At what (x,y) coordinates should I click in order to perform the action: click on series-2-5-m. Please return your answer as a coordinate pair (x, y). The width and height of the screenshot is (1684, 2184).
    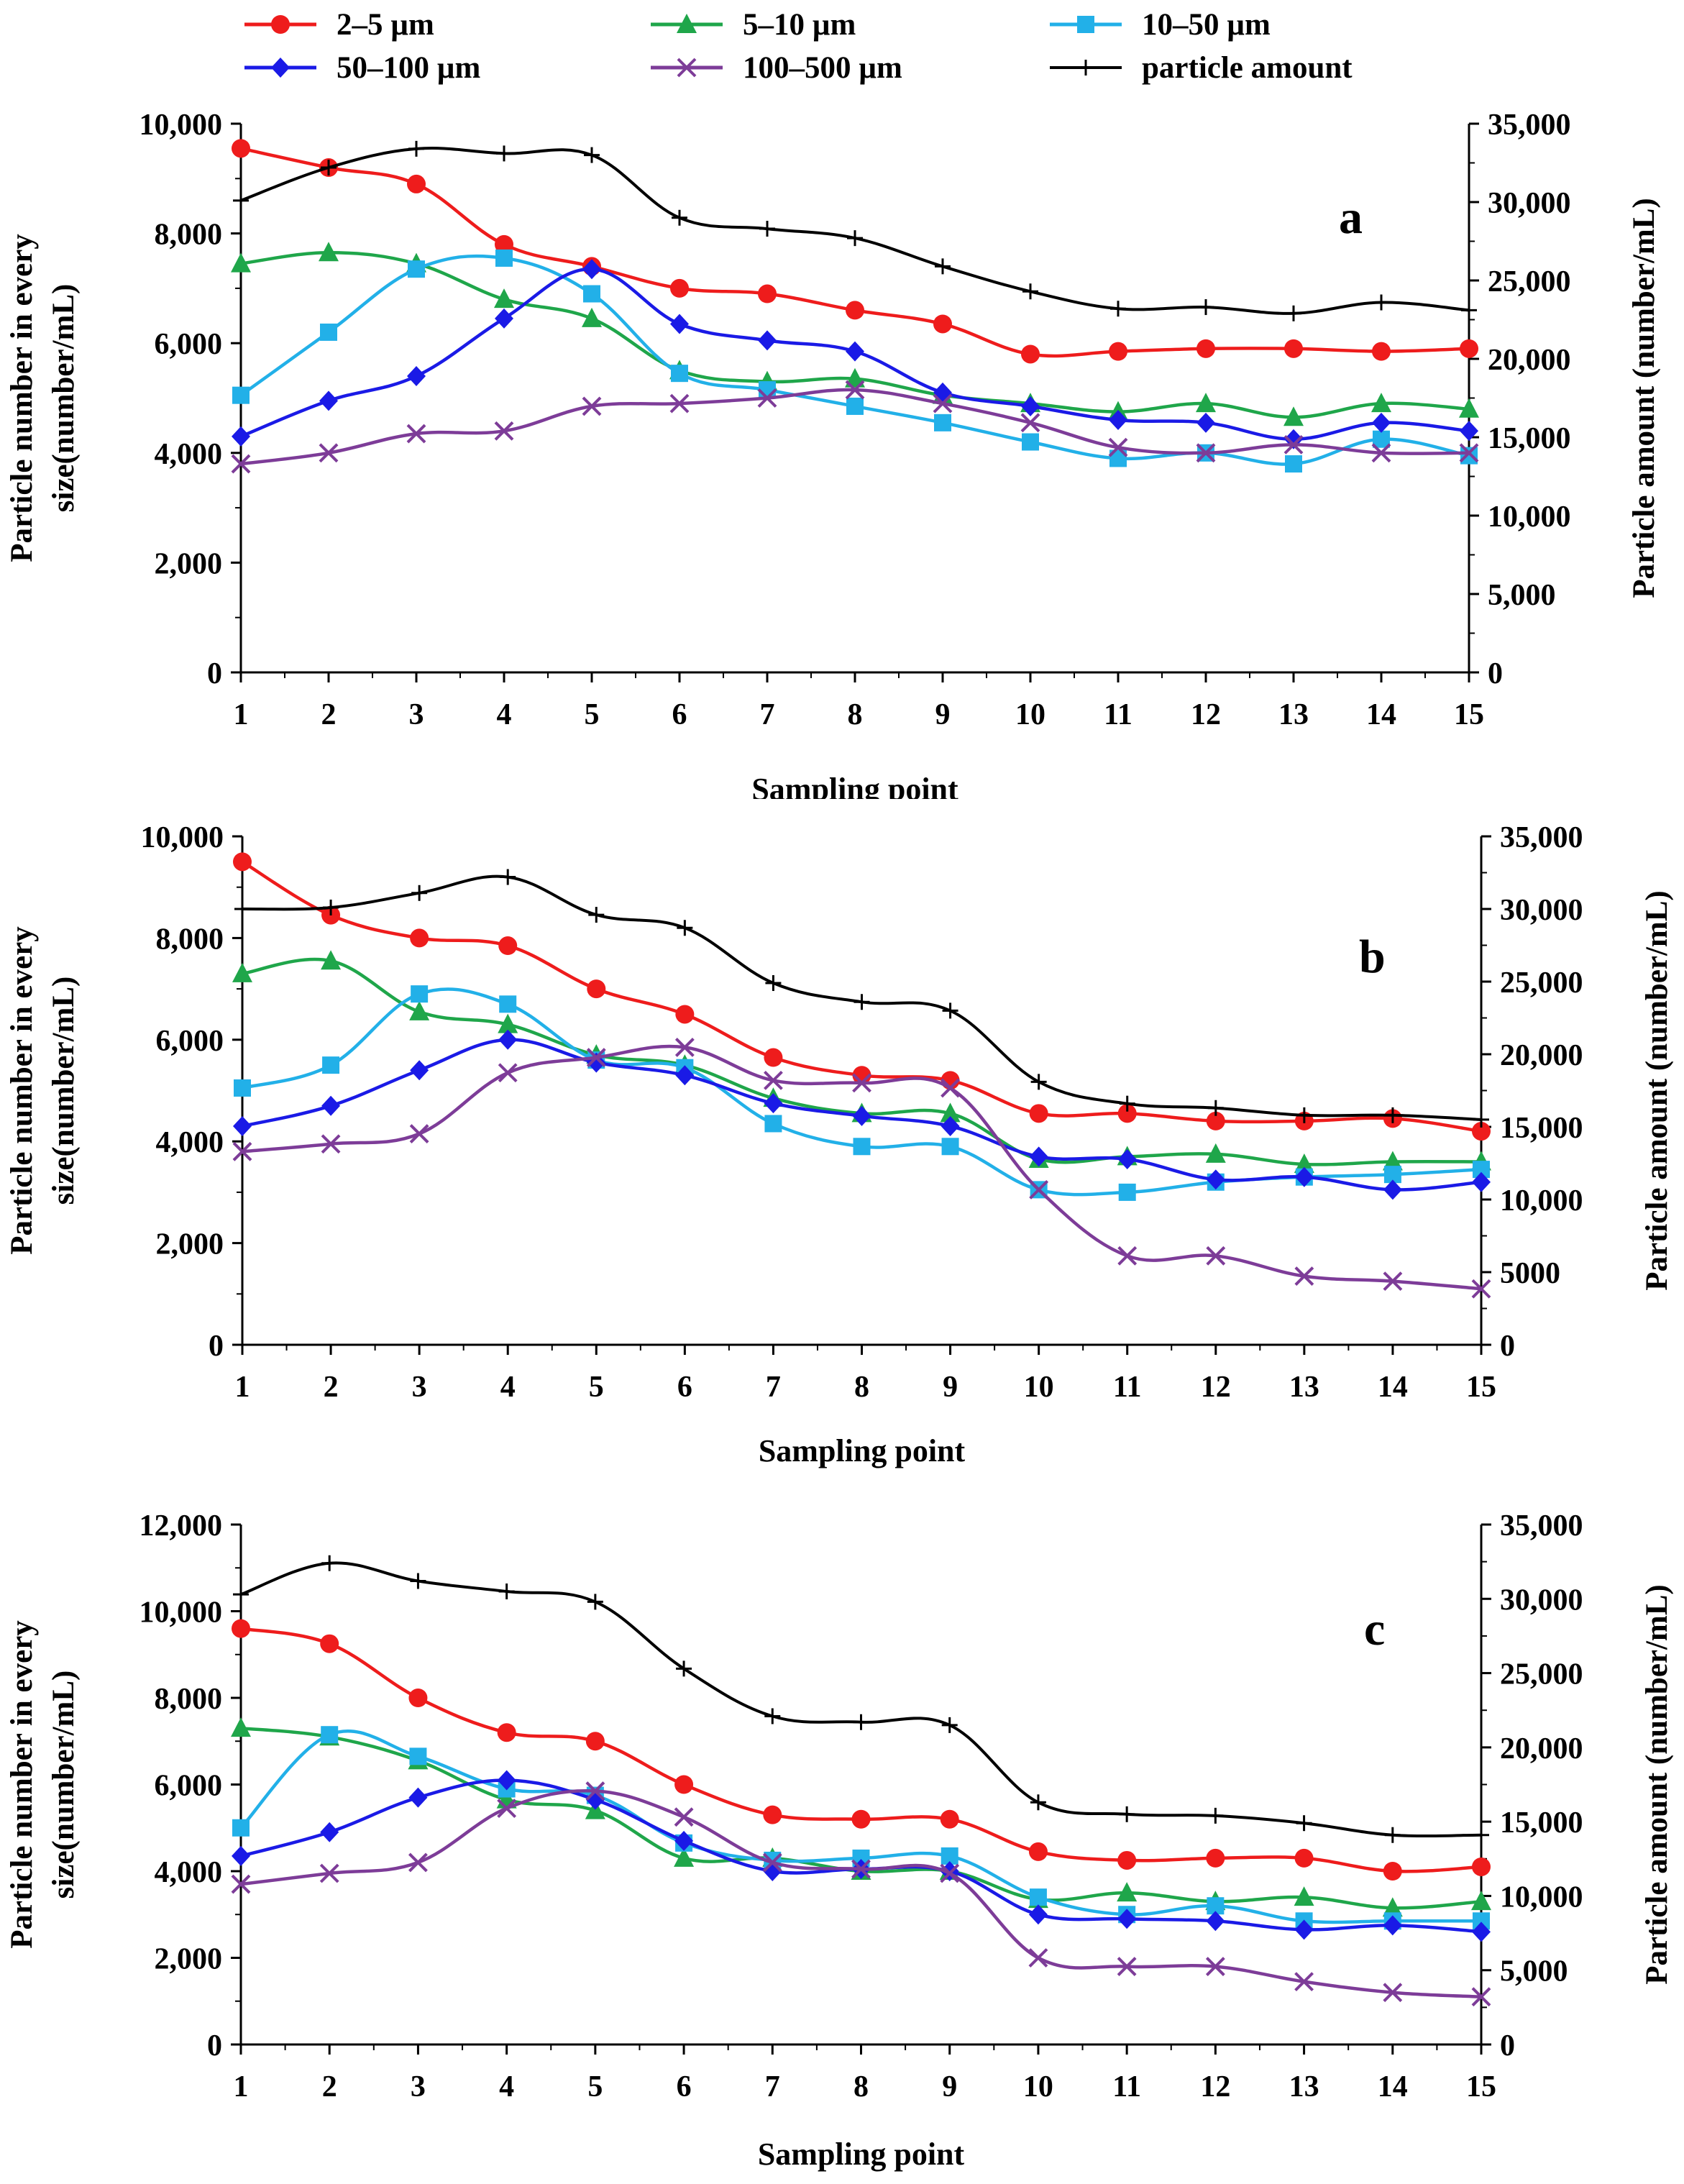
    Looking at the image, I should click on (855, 251).